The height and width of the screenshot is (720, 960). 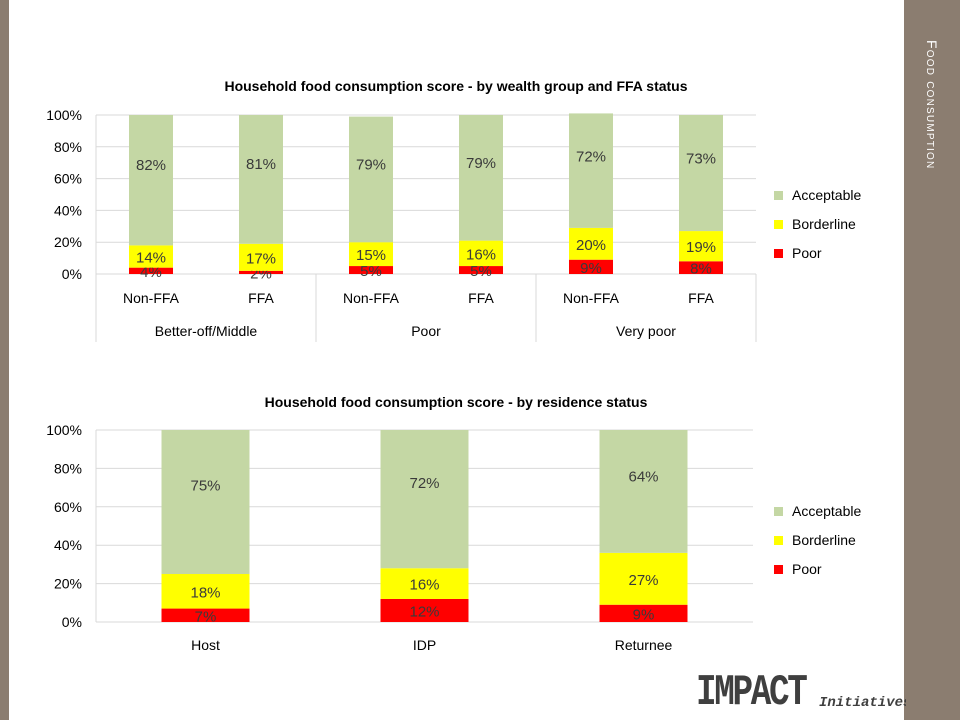 I want to click on logo-main-text: IMPACT, so click(x=751, y=690).